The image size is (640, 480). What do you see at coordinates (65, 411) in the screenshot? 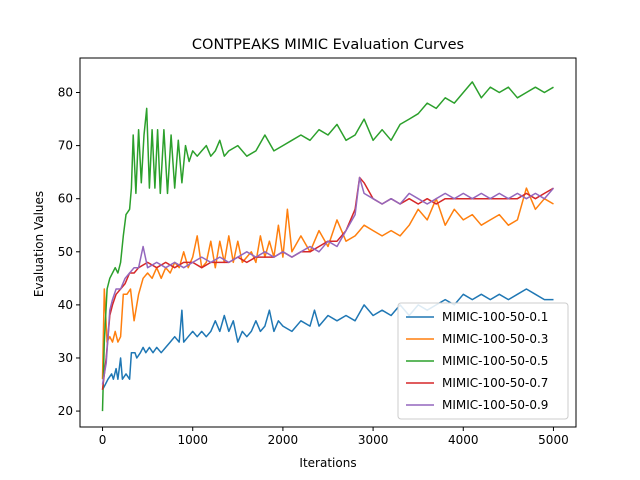
I see `y-tick-label: 20` at bounding box center [65, 411].